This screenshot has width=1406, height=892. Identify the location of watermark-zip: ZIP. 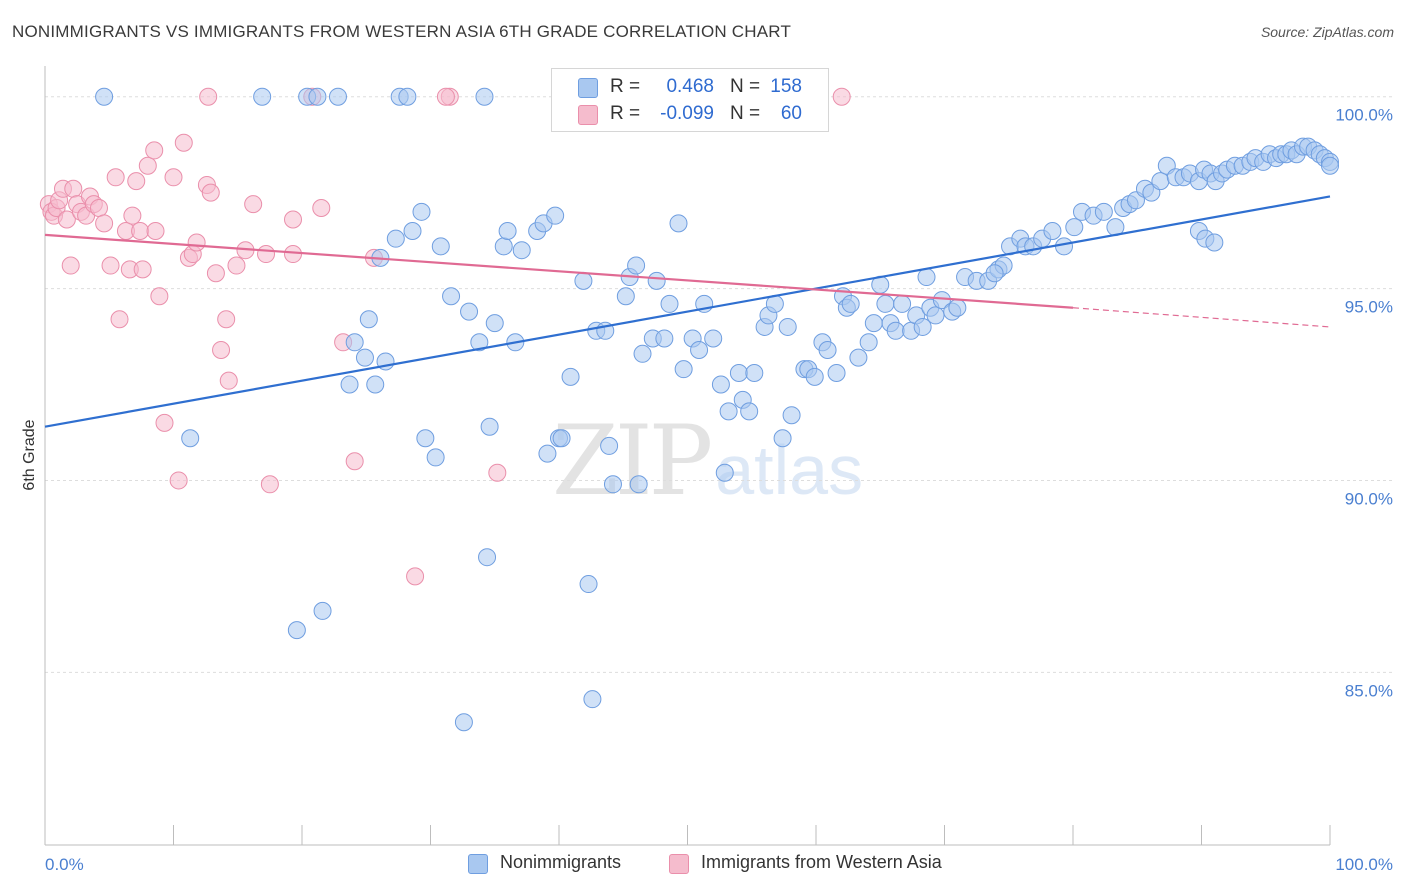
(632, 461).